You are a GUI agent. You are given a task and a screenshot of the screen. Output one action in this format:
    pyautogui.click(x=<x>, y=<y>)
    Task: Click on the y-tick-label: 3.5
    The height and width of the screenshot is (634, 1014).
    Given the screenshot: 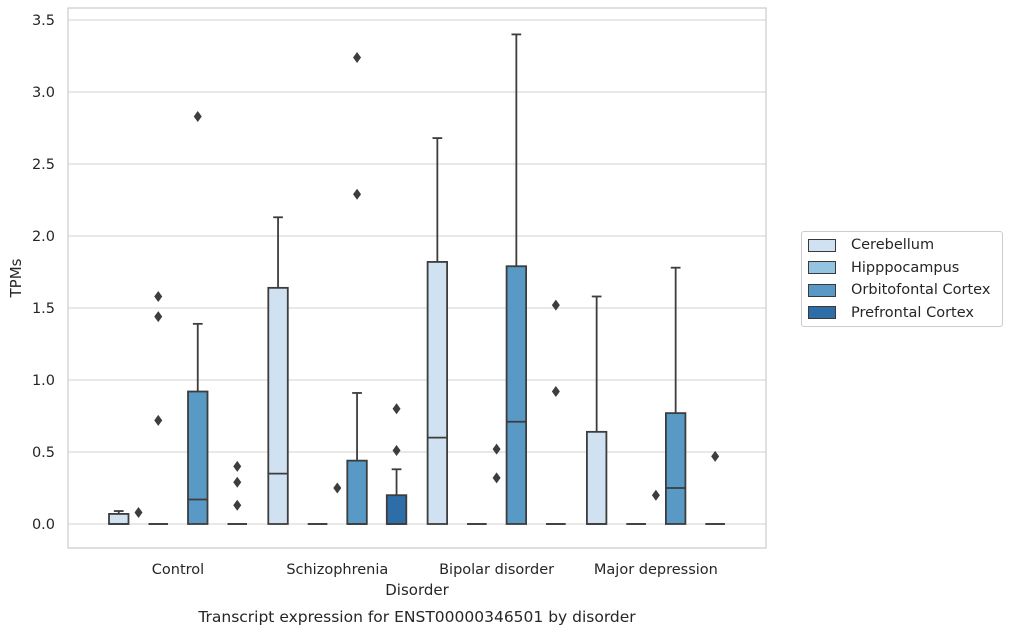 What is the action you would take?
    pyautogui.click(x=43, y=21)
    